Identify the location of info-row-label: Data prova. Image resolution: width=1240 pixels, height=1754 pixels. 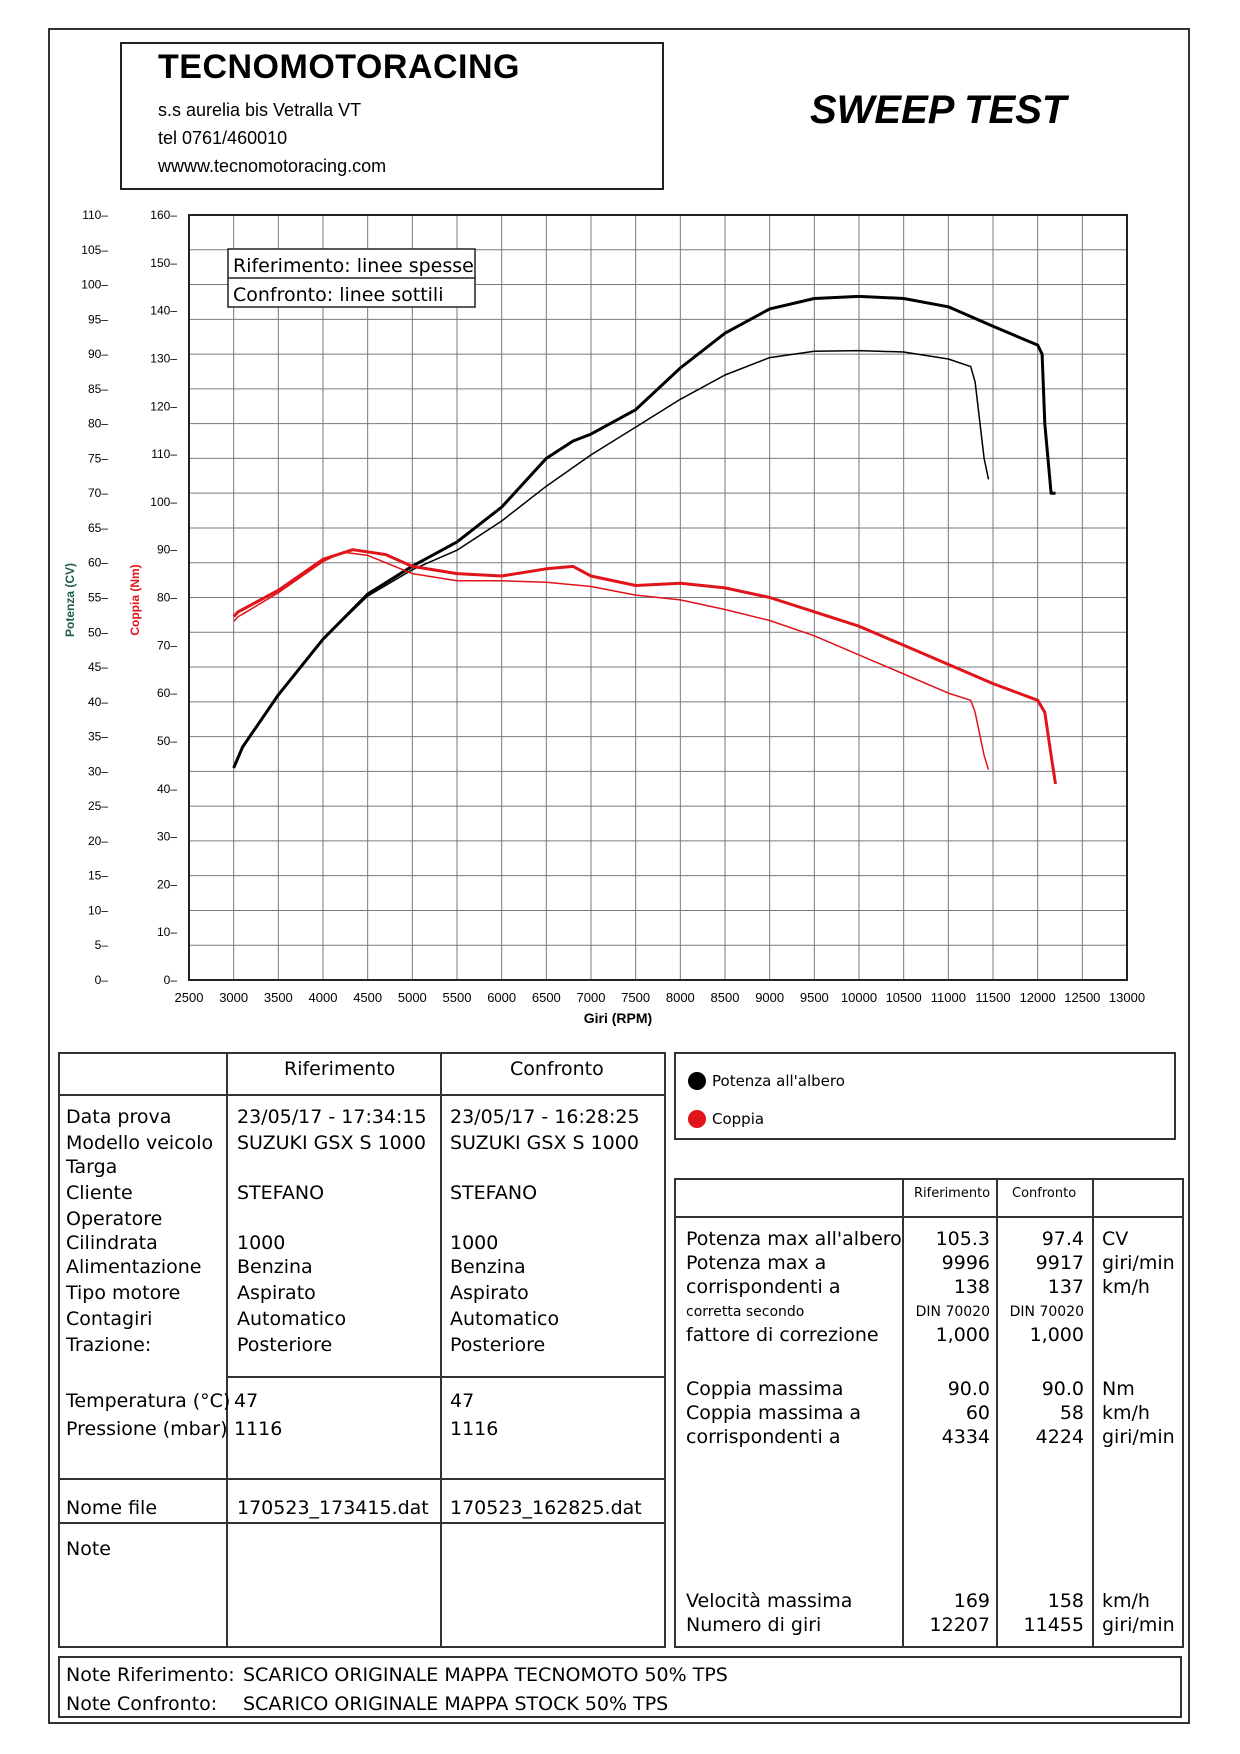
(119, 1117).